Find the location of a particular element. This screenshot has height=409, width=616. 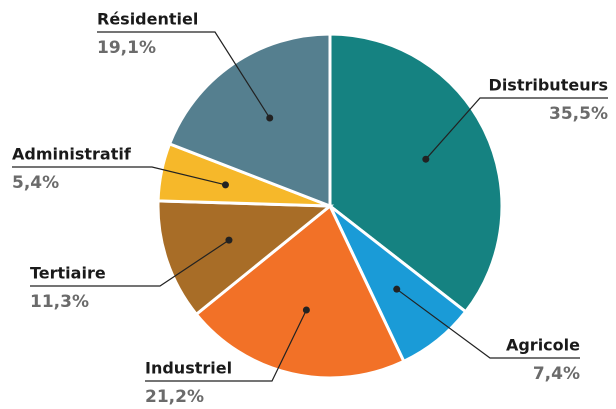

slice-label: Administratif is located at coordinates (72, 154).